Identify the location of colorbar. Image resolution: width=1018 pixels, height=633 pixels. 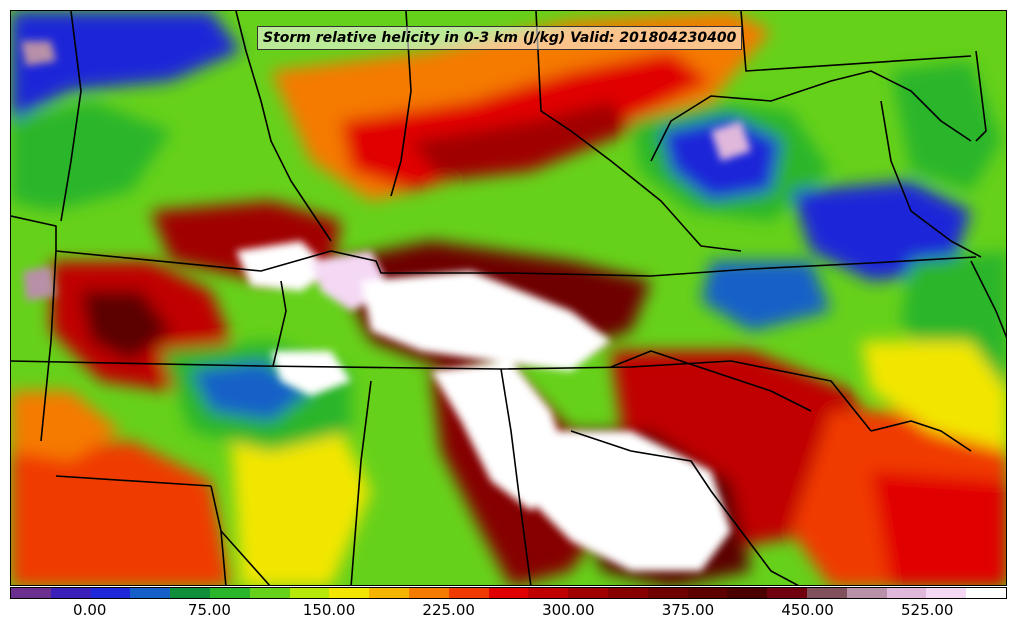
(508, 593).